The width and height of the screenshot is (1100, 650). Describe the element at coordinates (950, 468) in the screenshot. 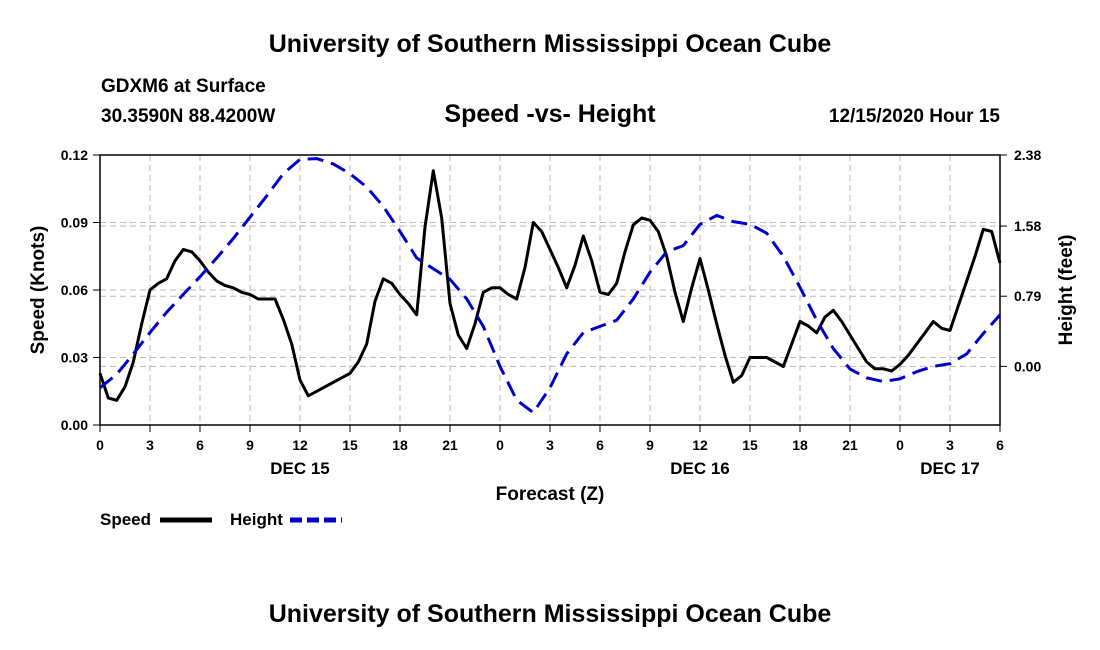

I see `day-label: DEC 17` at that location.